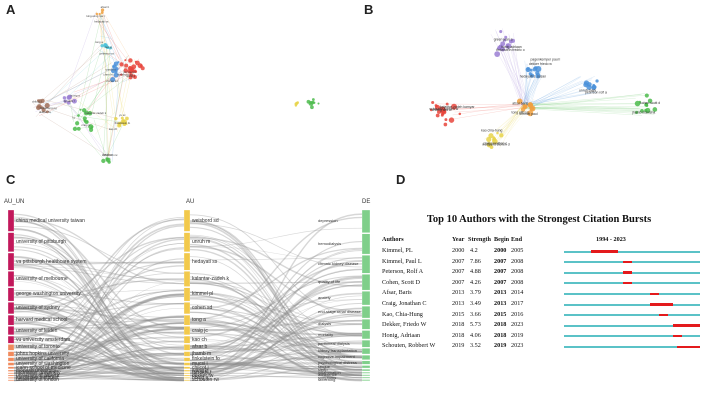 The image size is (708, 404). Describe the element at coordinates (502, 239) in the screenshot. I see `header-begin: Begin` at that location.